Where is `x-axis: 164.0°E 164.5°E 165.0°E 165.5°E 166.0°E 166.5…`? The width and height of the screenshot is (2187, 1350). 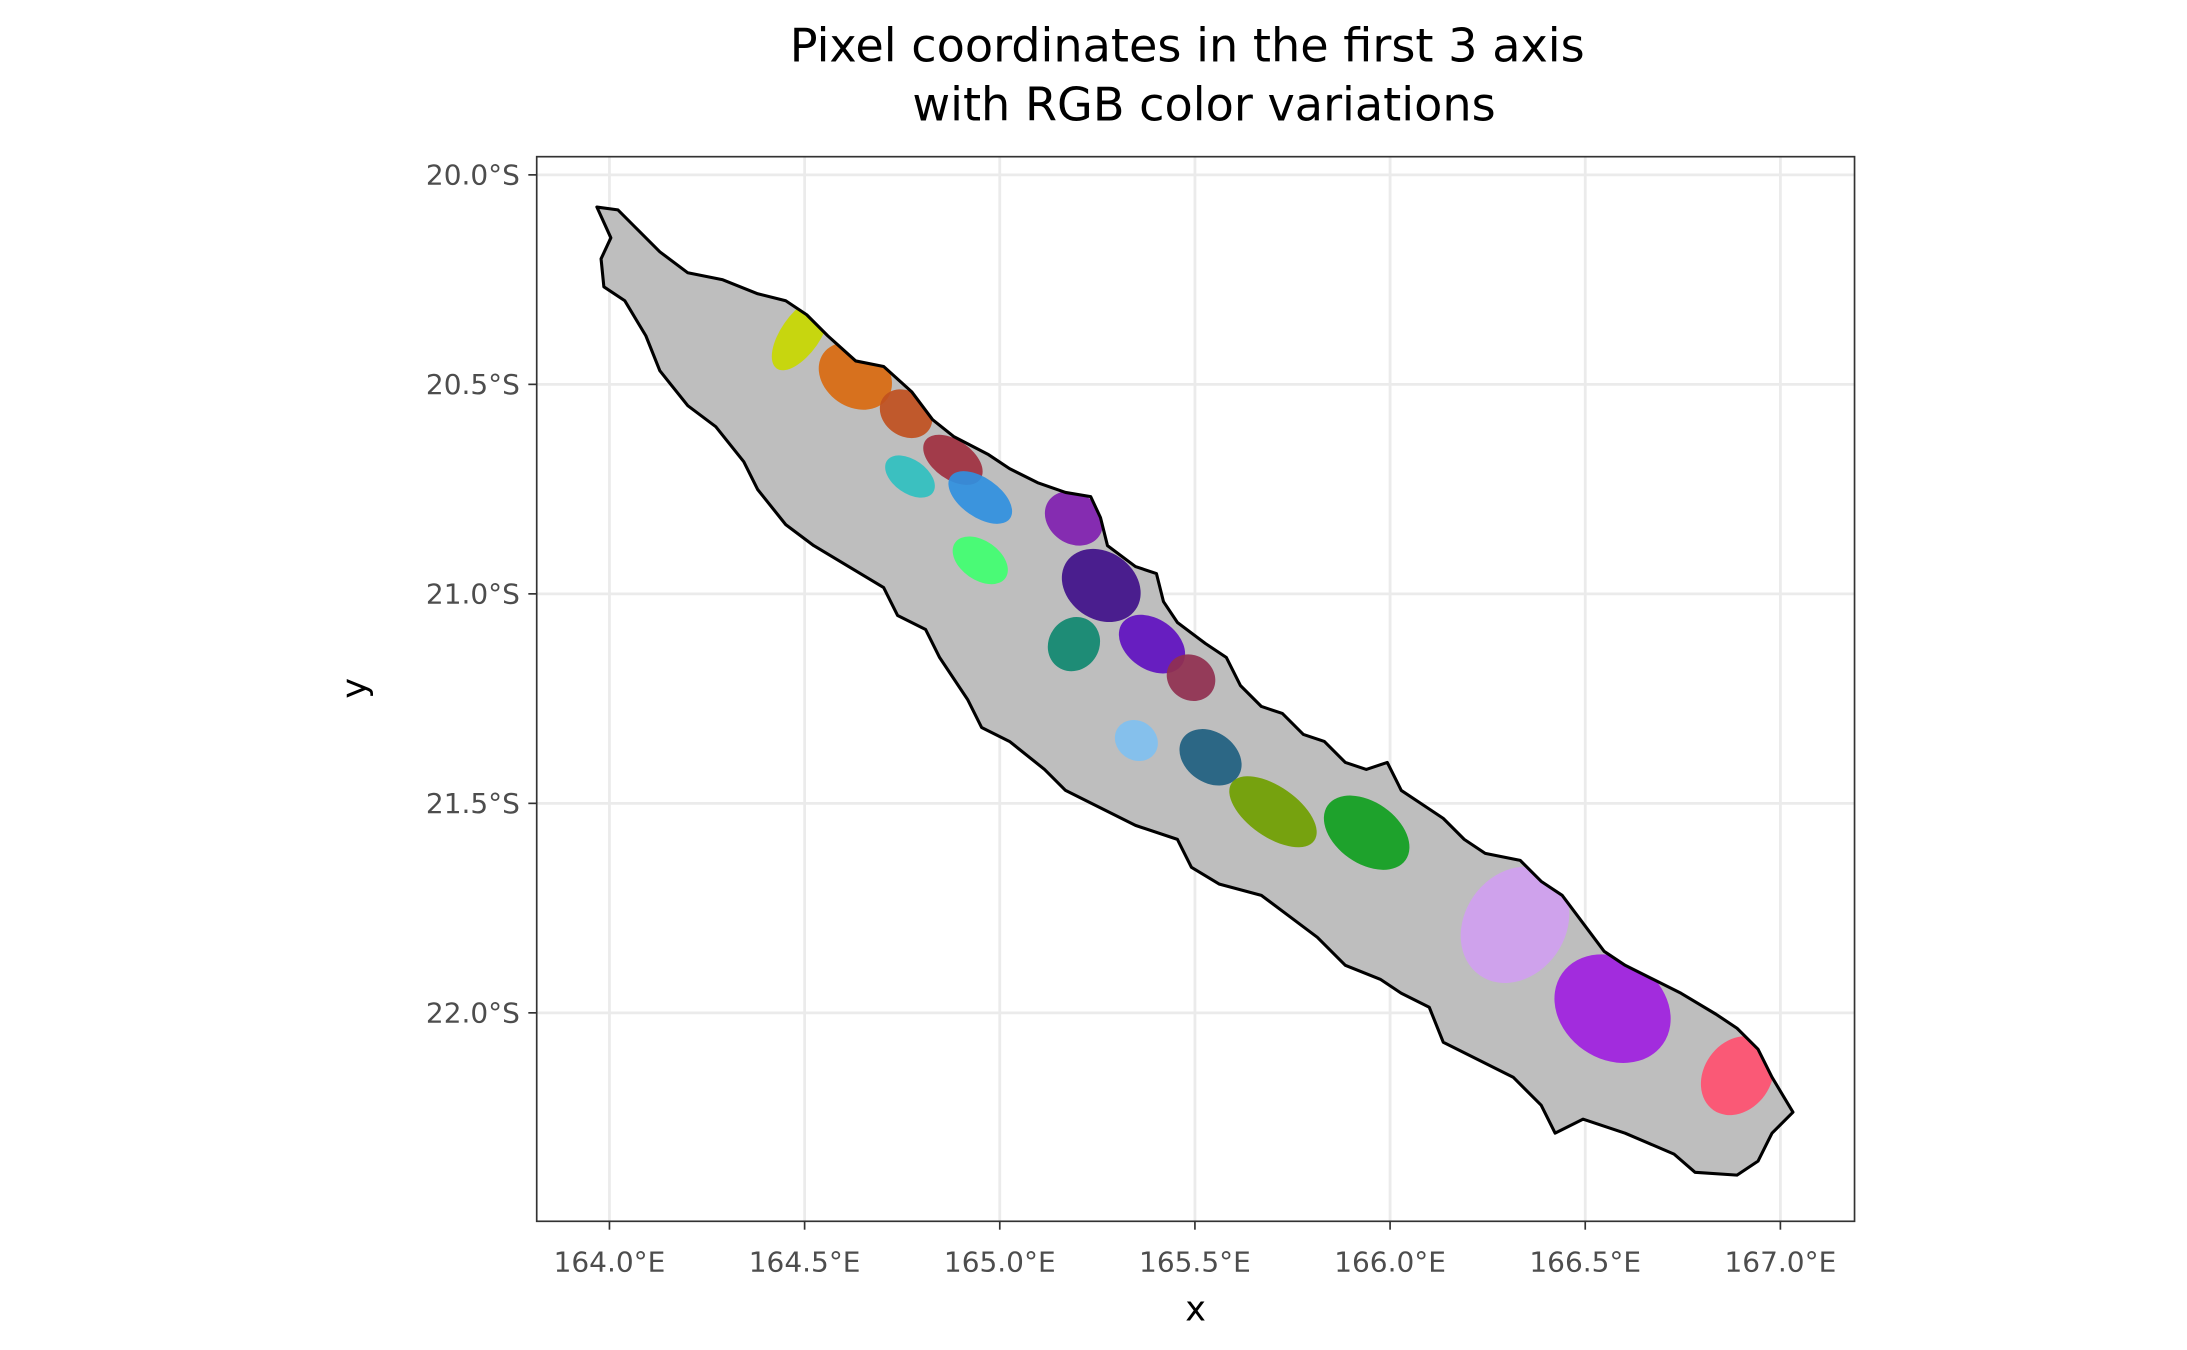 x-axis: 164.0°E 164.5°E 165.0°E 165.5°E 166.0°E 166.5… is located at coordinates (1195, 1250).